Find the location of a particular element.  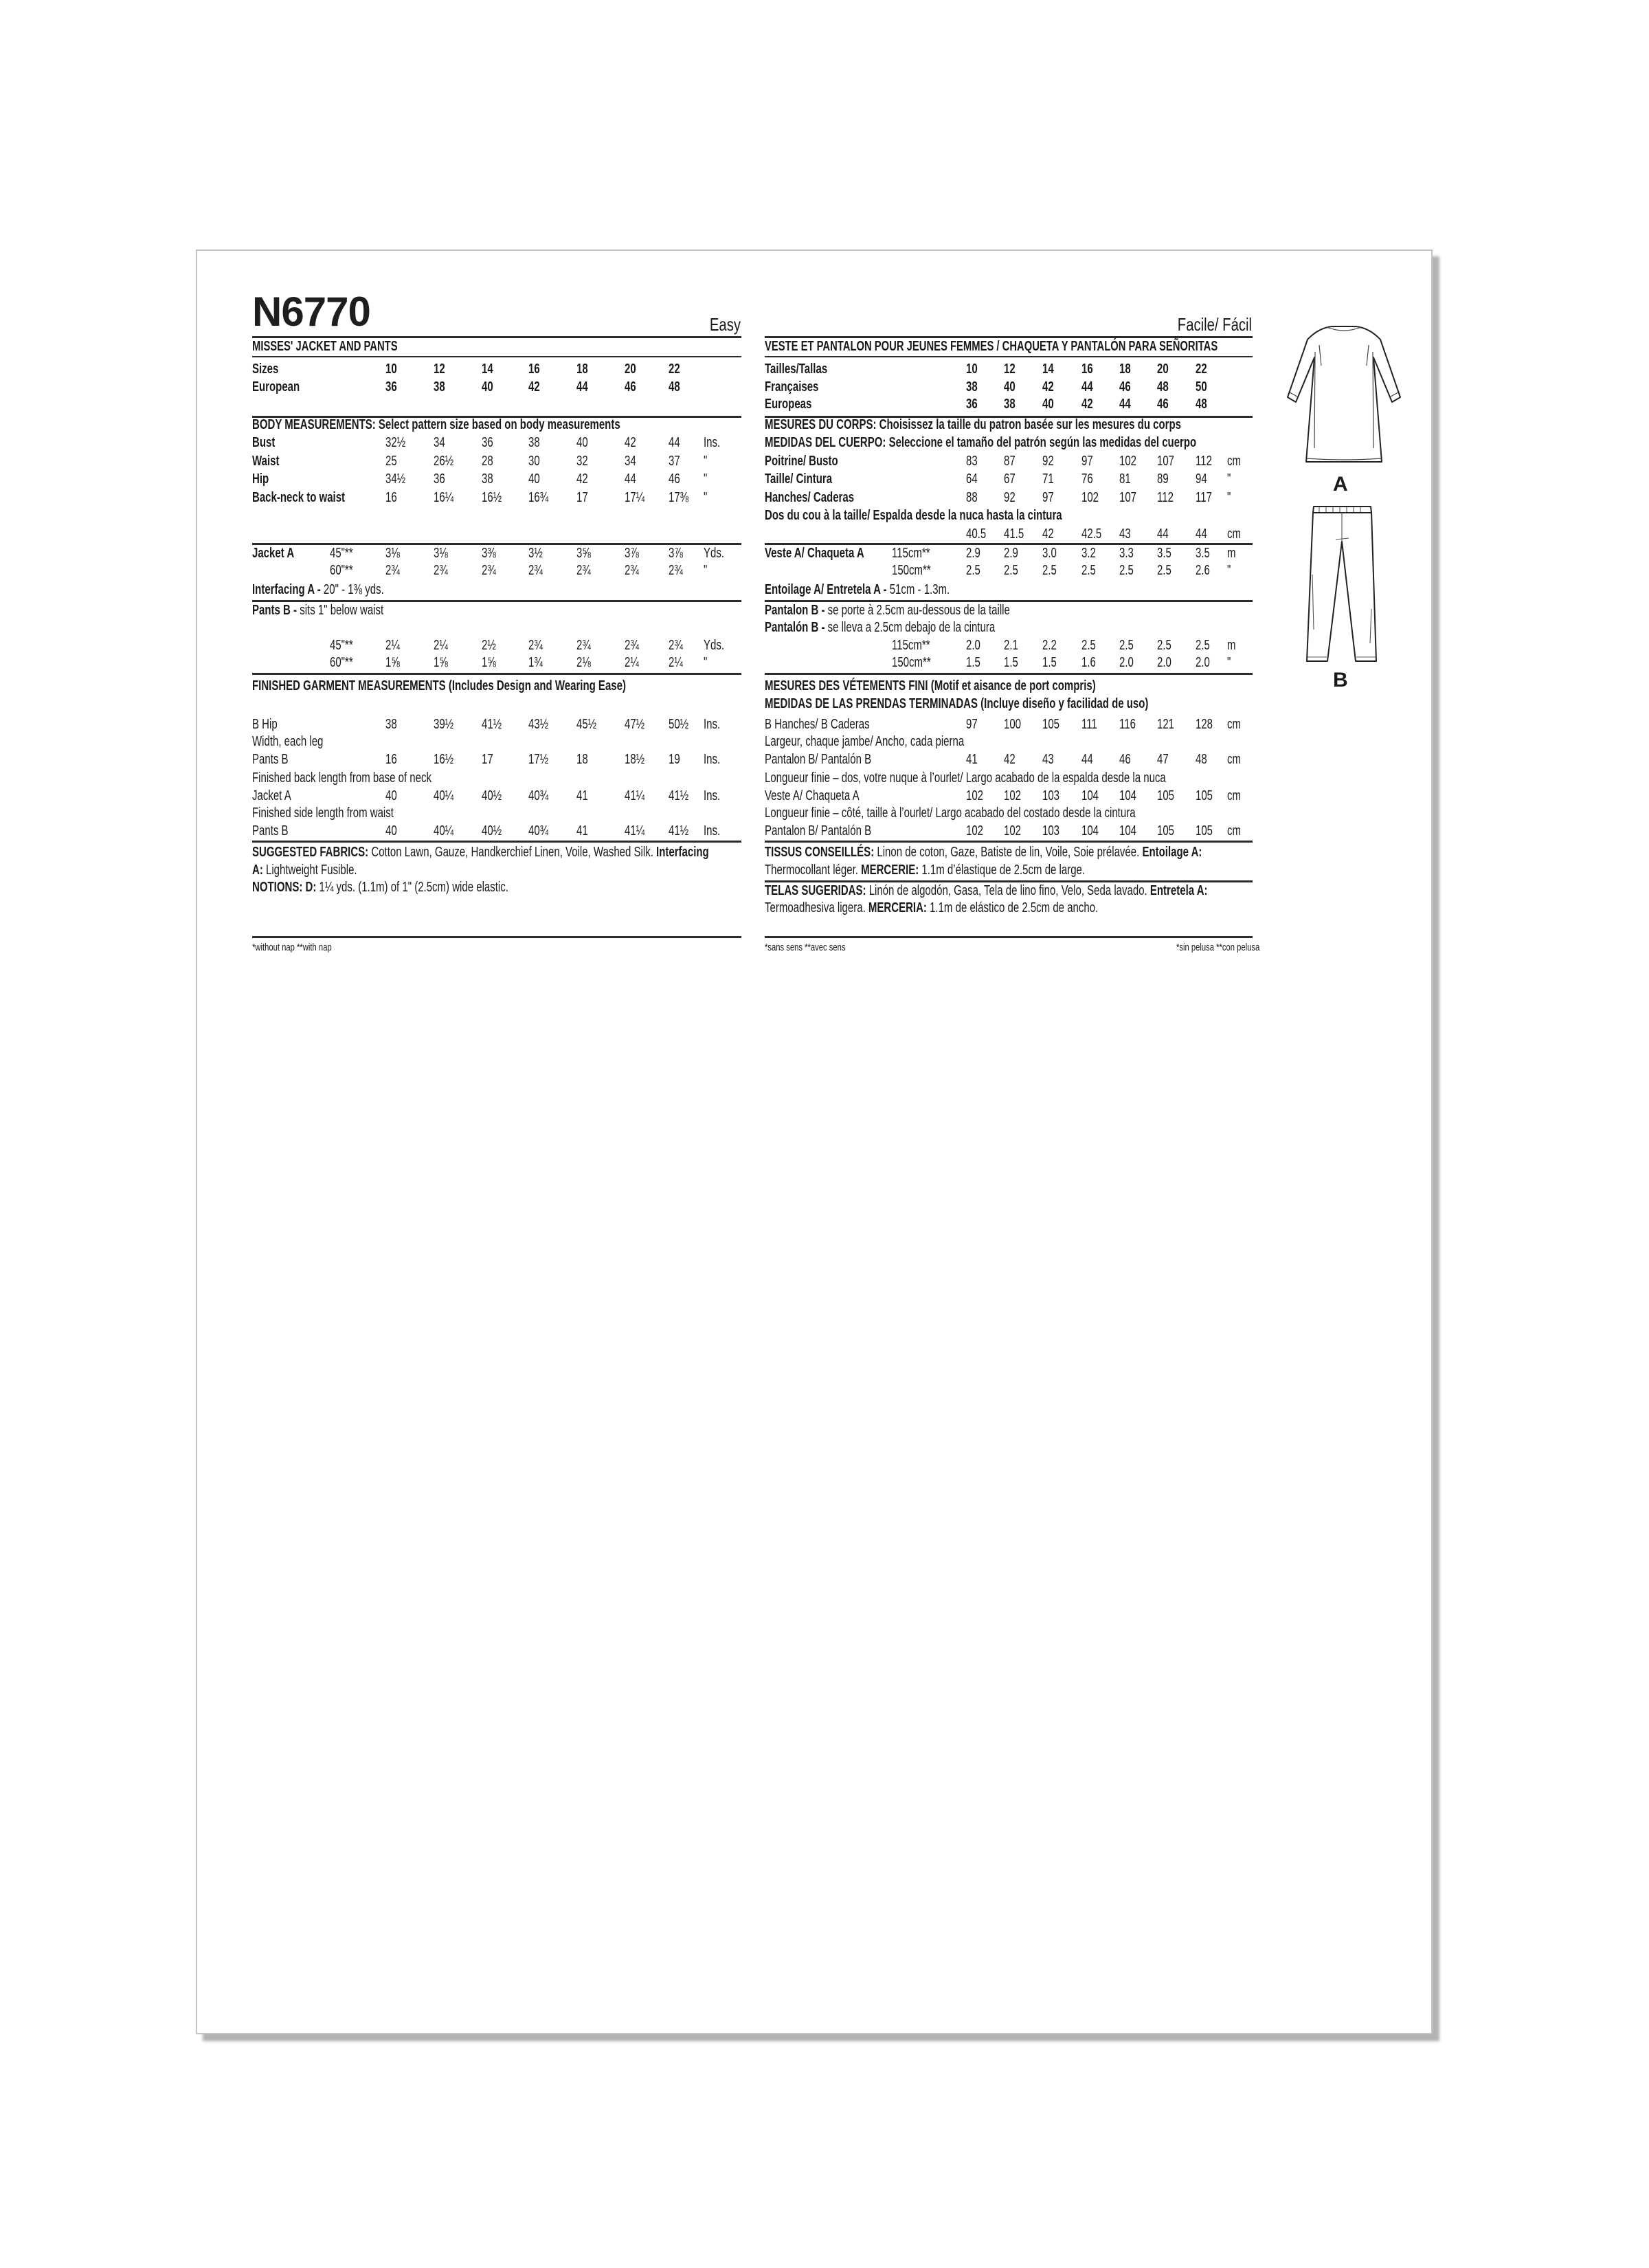

unit-cell: Yds. is located at coordinates (714, 553).